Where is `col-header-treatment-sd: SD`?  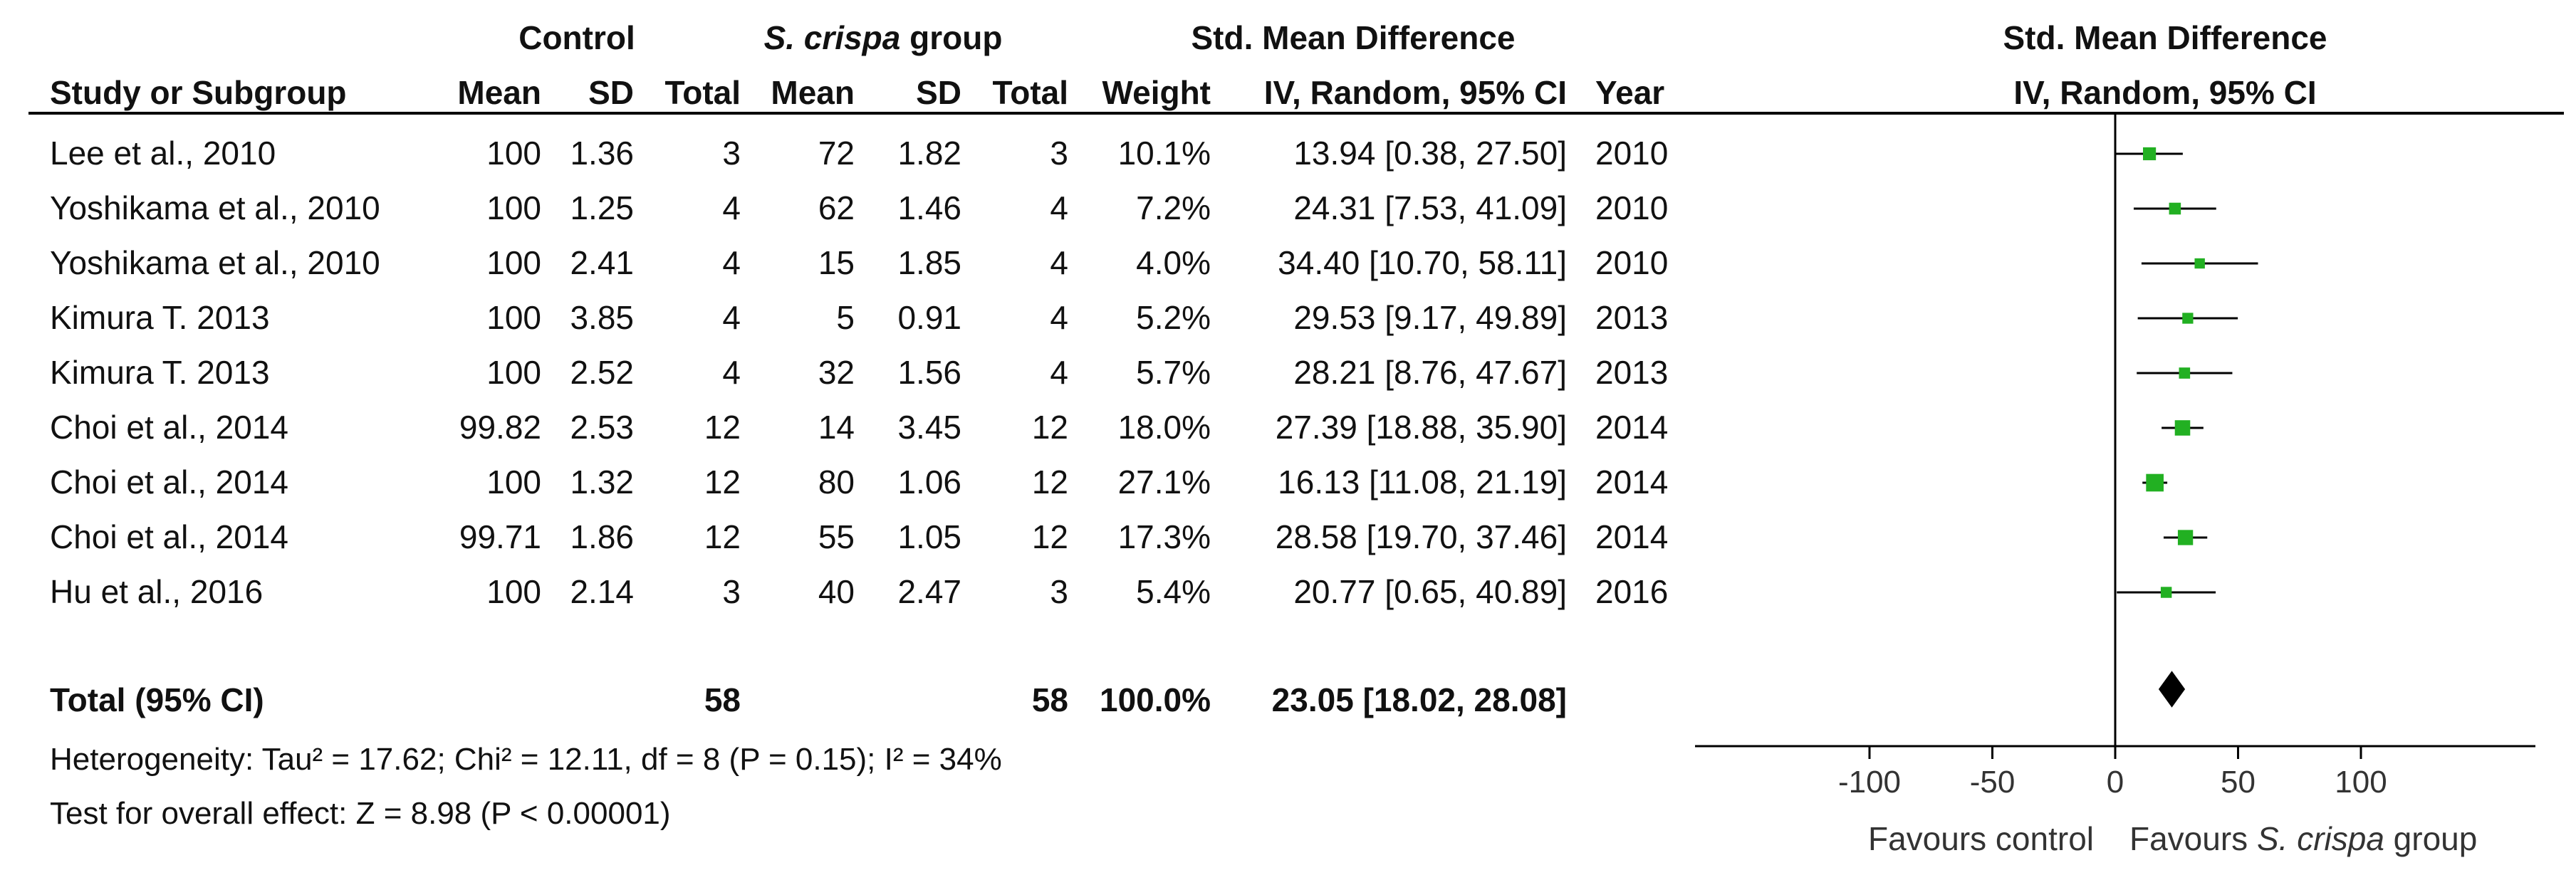 col-header-treatment-sd: SD is located at coordinates (938, 92).